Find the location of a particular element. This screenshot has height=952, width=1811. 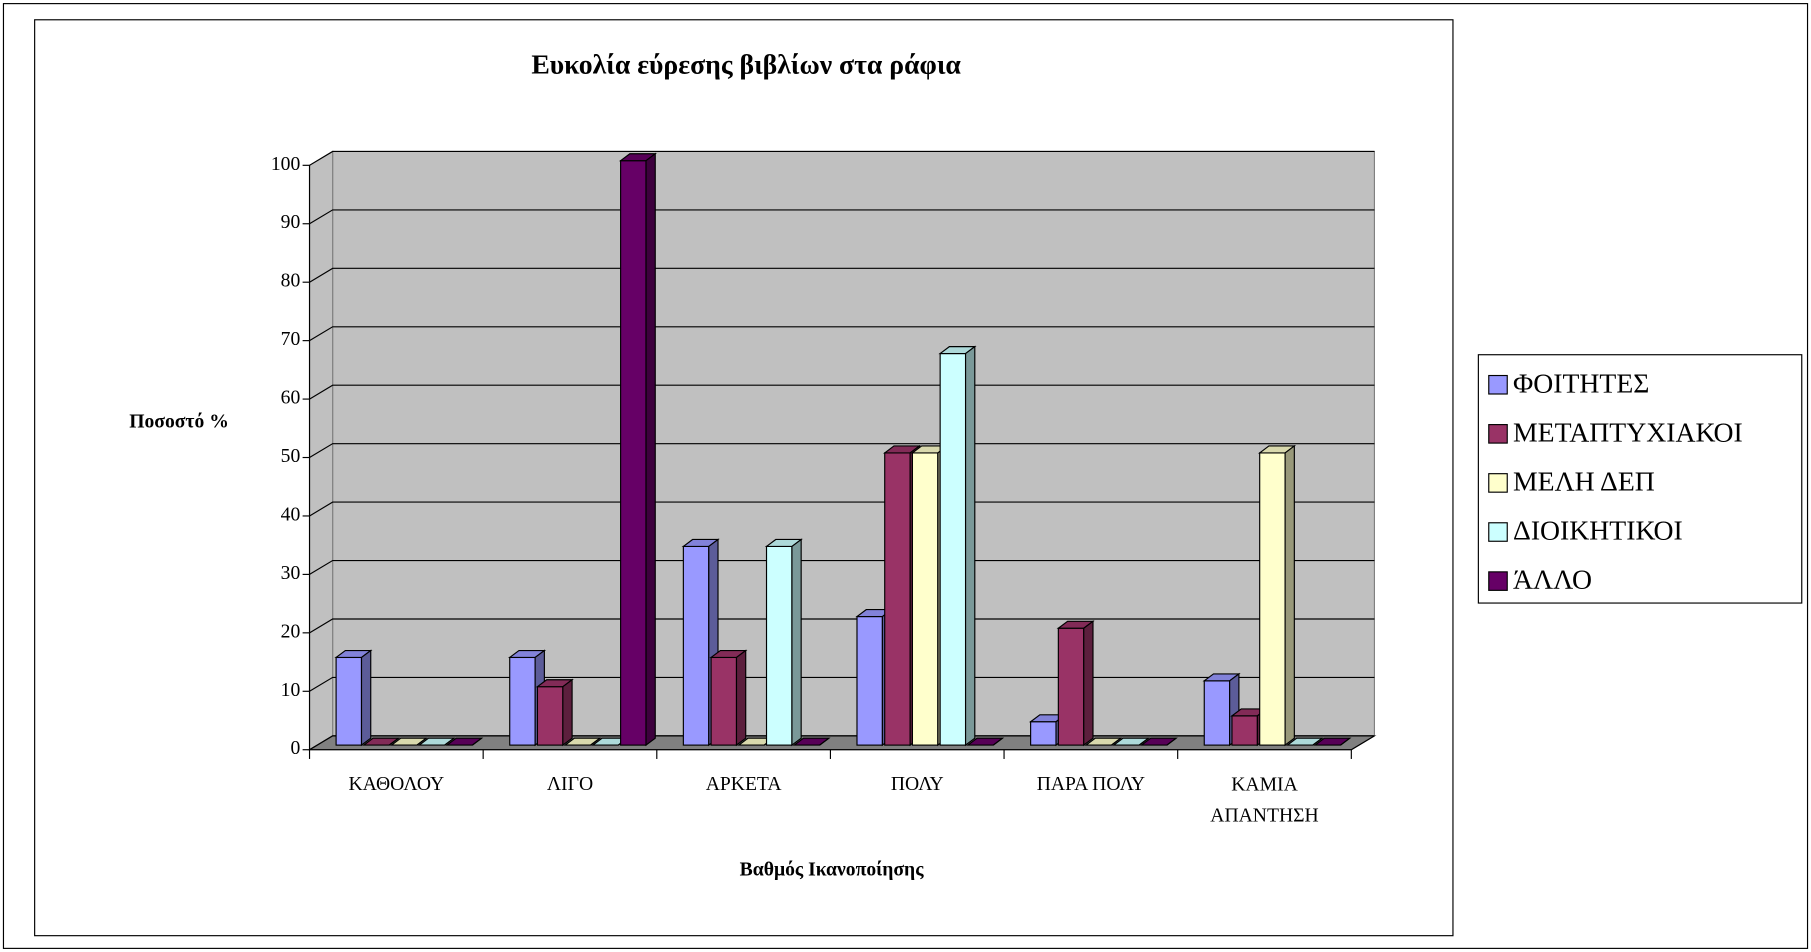

legend-label: ΜΕΛΗ ΔΕΠ is located at coordinates (1584, 480).